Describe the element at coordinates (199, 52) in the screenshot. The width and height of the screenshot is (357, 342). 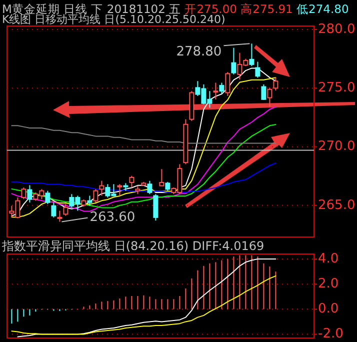
I see `annotation: 278.80` at that location.